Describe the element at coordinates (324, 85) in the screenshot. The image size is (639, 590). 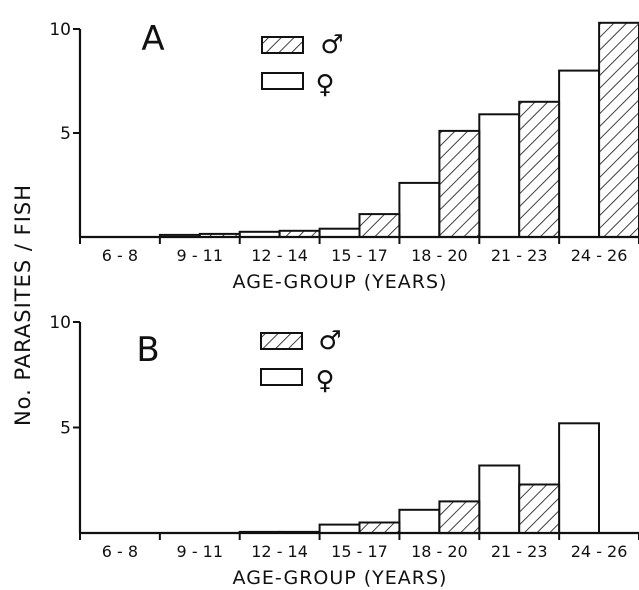
I see `panel-a-legend-female-symbol: ♀` at that location.